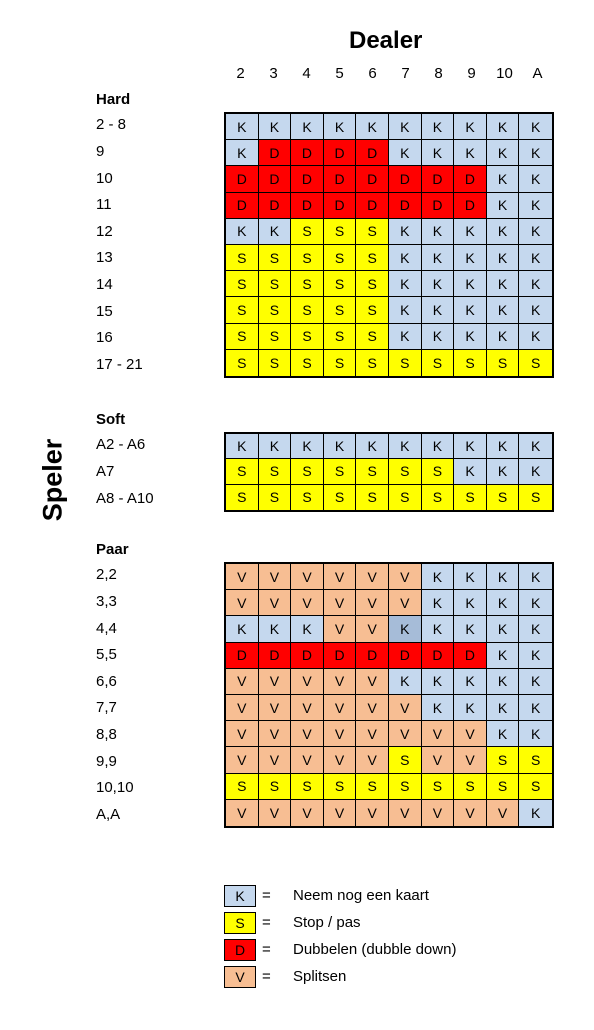  I want to click on dealer-title: Dealer, so click(386, 40).